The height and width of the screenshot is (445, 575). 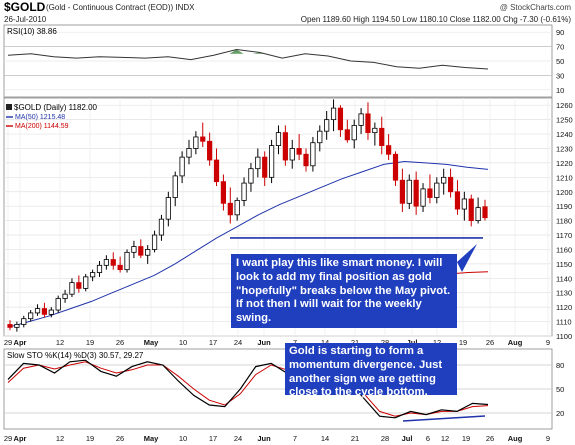 I want to click on price-date-label: 12, so click(x=60, y=342).